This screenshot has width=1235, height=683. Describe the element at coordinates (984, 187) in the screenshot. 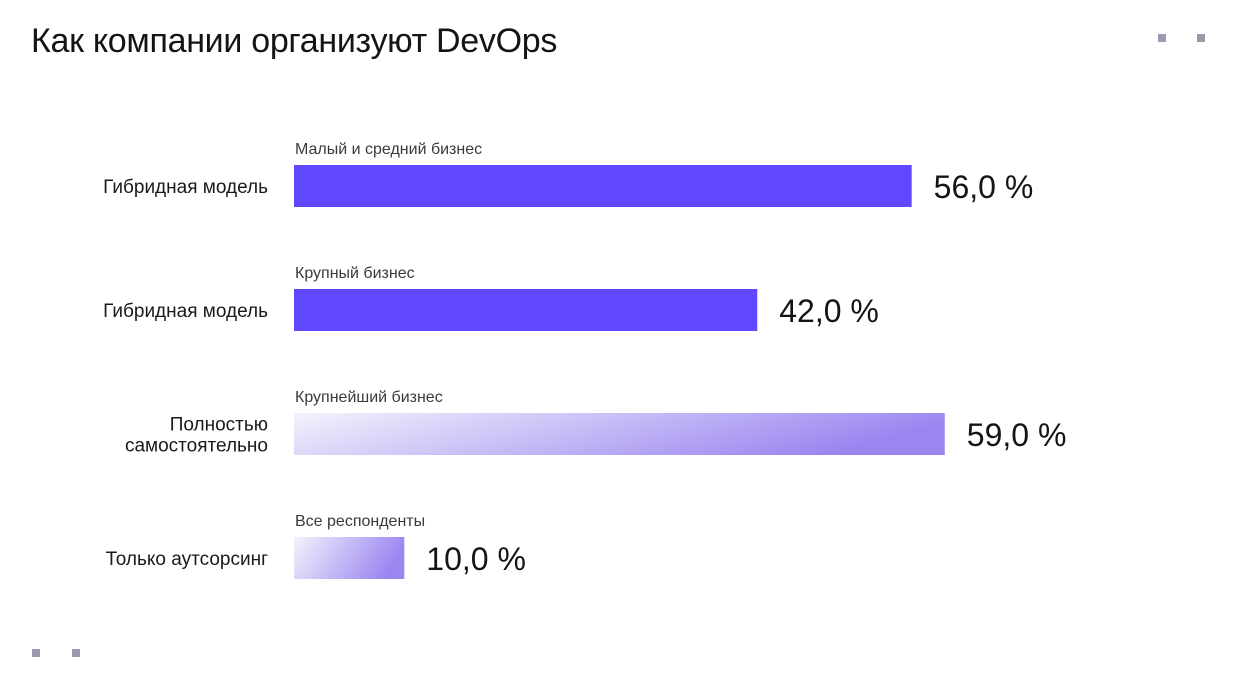

I see `data-label: 56,0 %` at that location.